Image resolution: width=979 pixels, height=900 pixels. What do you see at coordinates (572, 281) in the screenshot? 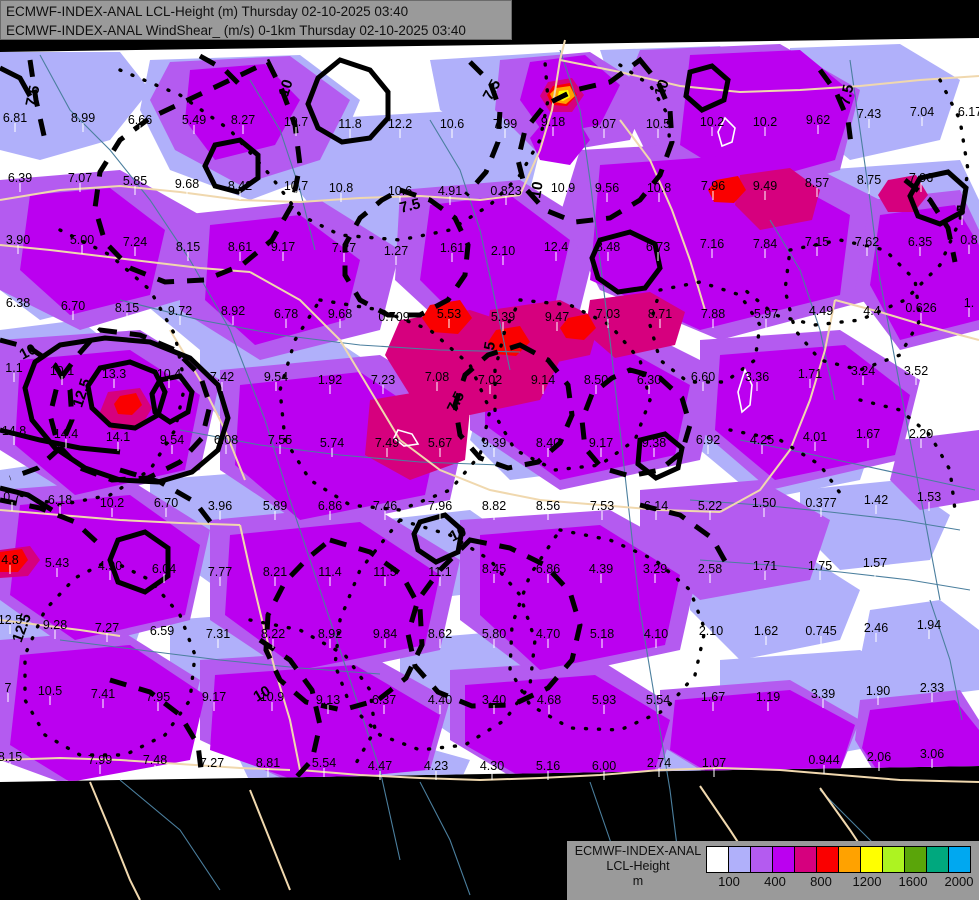
I see `contour-white-minor` at bounding box center [572, 281].